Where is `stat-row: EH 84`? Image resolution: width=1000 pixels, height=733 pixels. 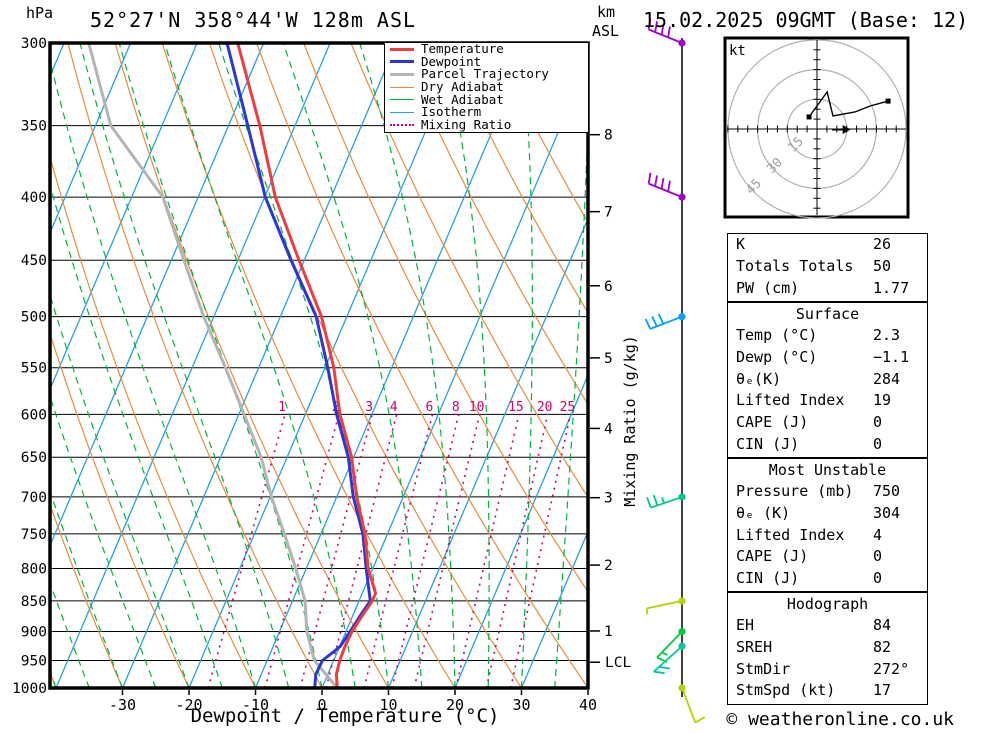
stat-row: EH 84 is located at coordinates (827, 626).